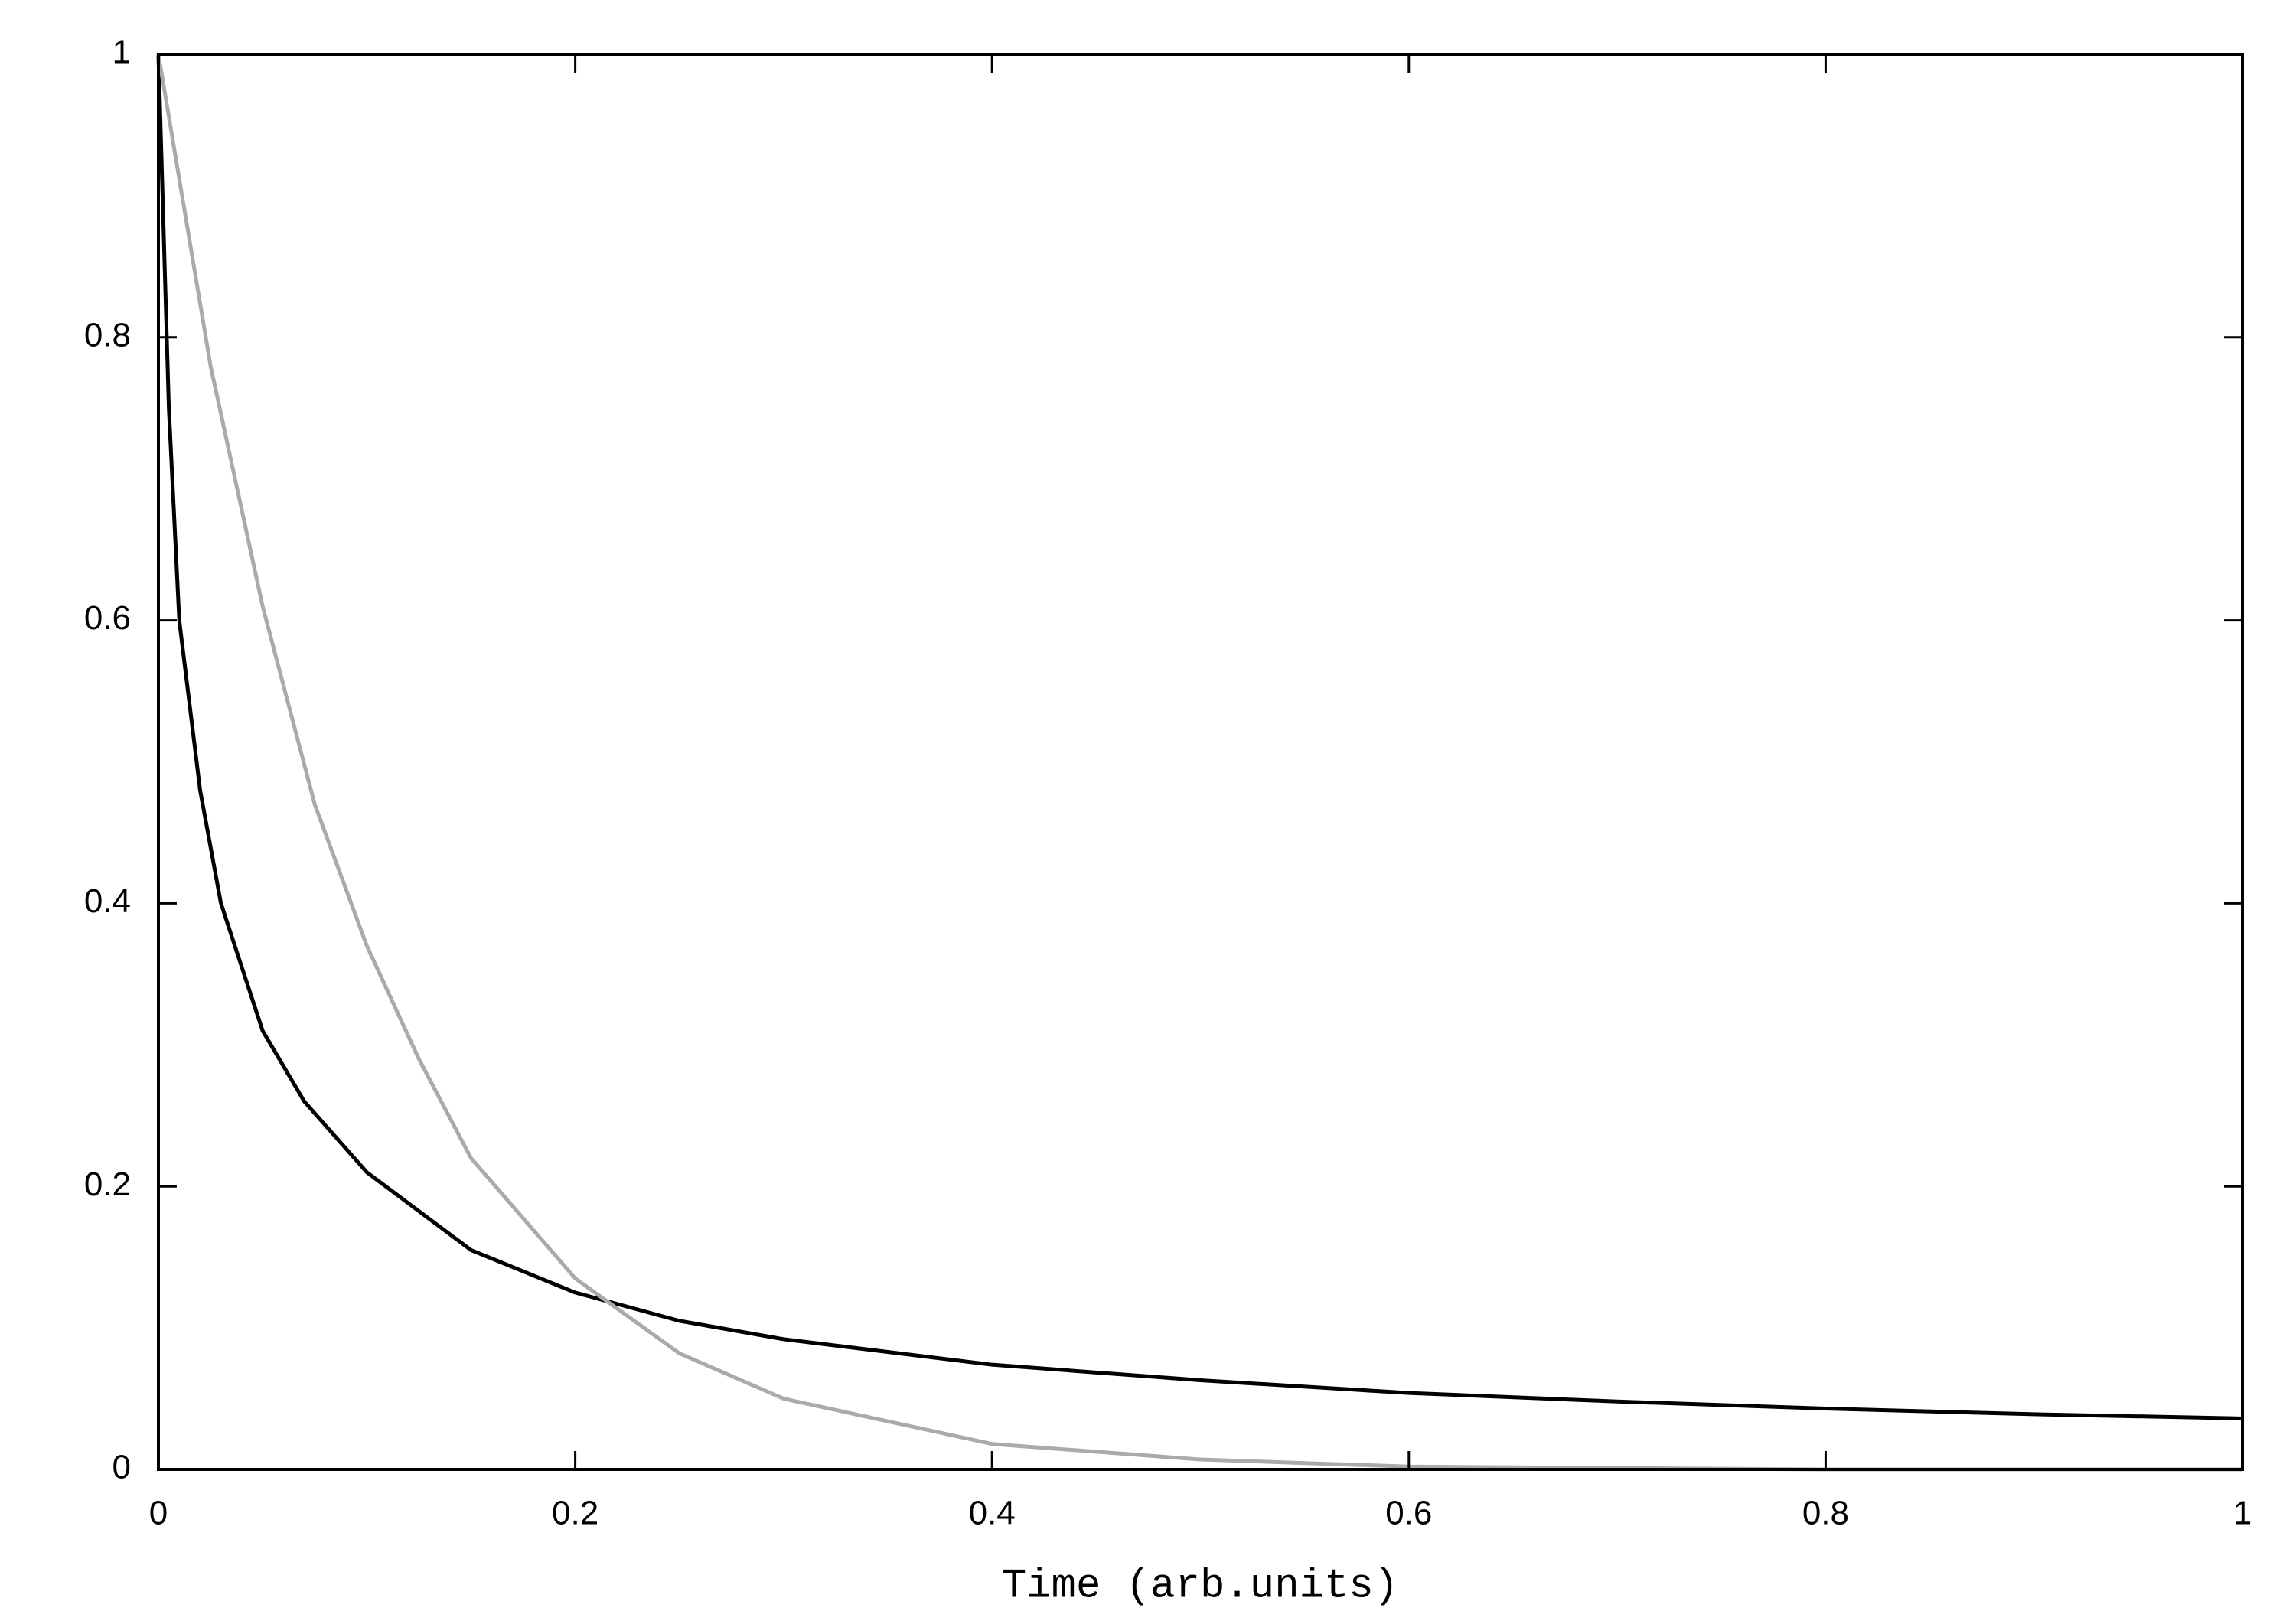 This screenshot has height=1611, width=2296. What do you see at coordinates (122, 52) in the screenshot?
I see `y-tick-label: 1` at bounding box center [122, 52].